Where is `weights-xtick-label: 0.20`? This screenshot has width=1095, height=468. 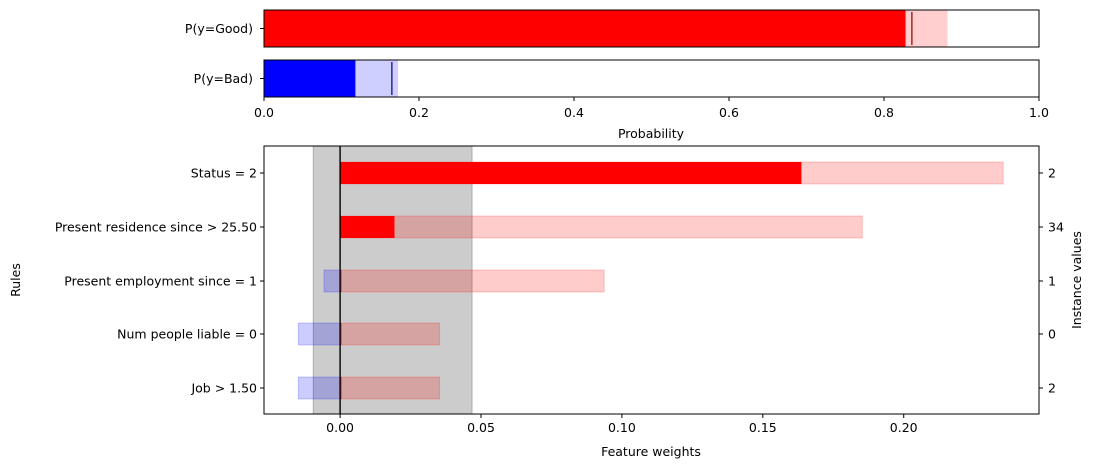 weights-xtick-label: 0.20 is located at coordinates (904, 427).